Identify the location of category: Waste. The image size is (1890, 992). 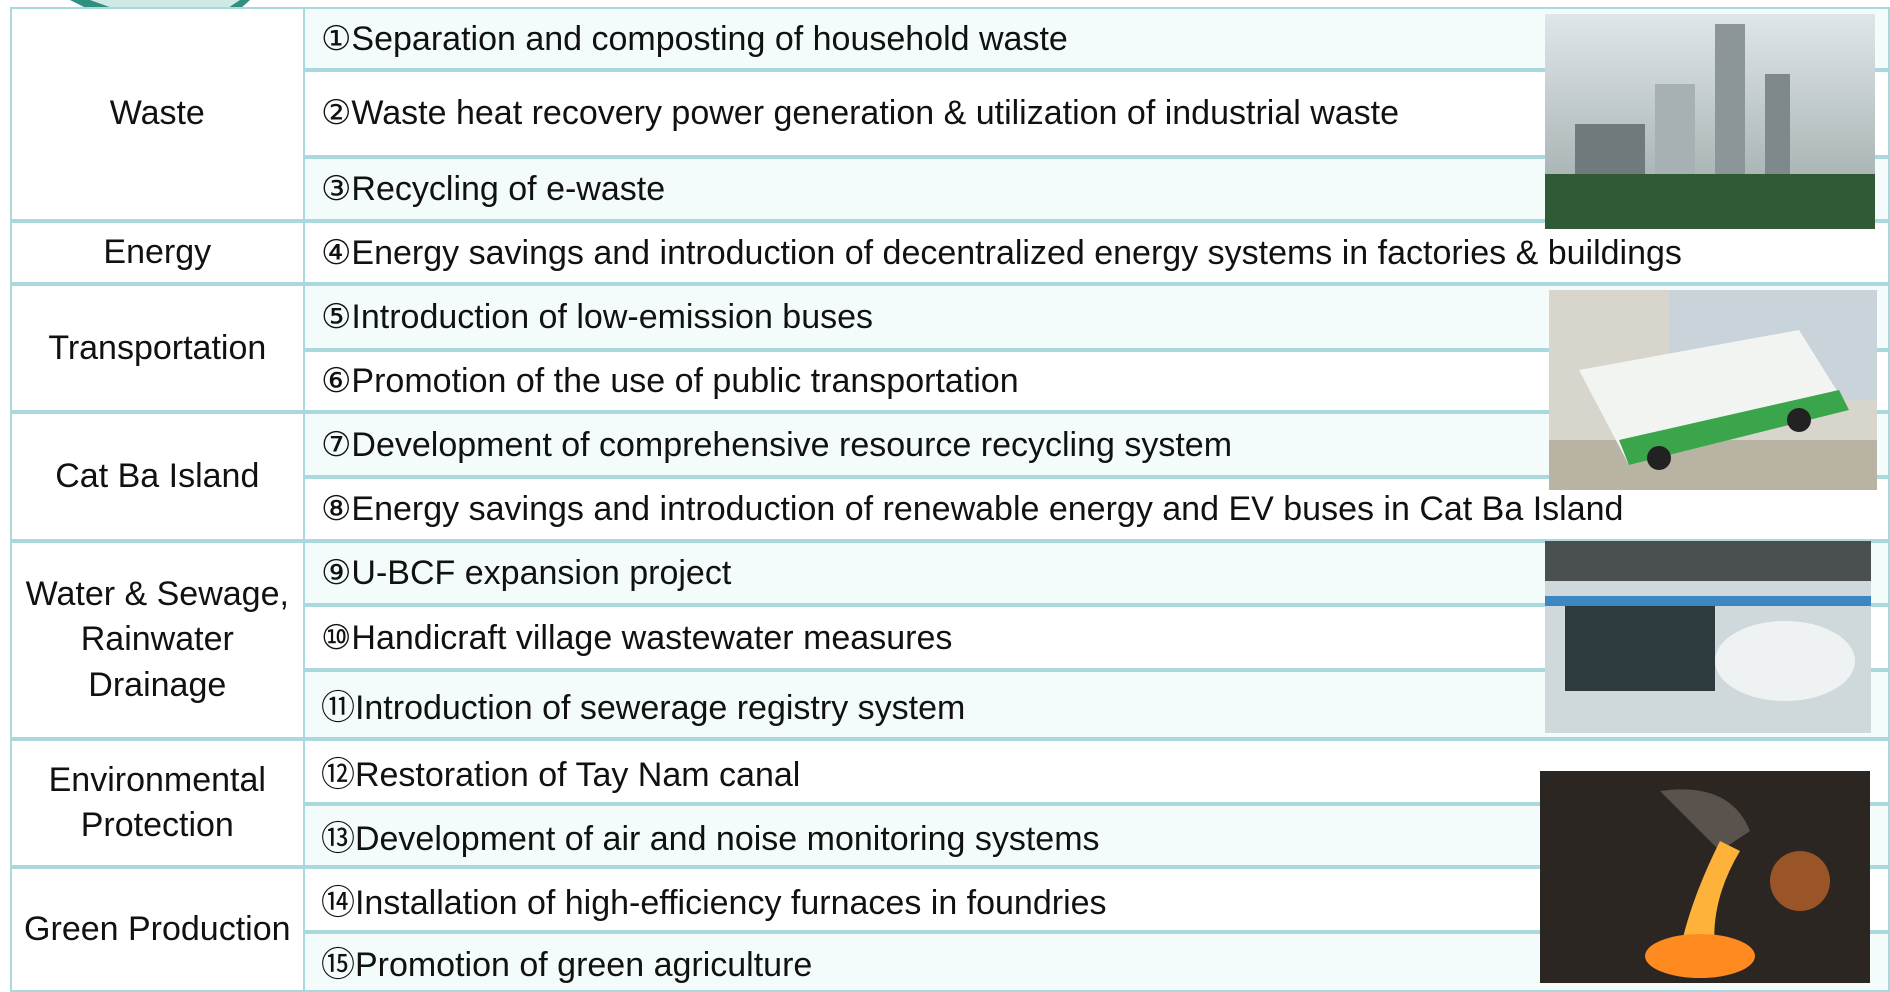
(157, 114).